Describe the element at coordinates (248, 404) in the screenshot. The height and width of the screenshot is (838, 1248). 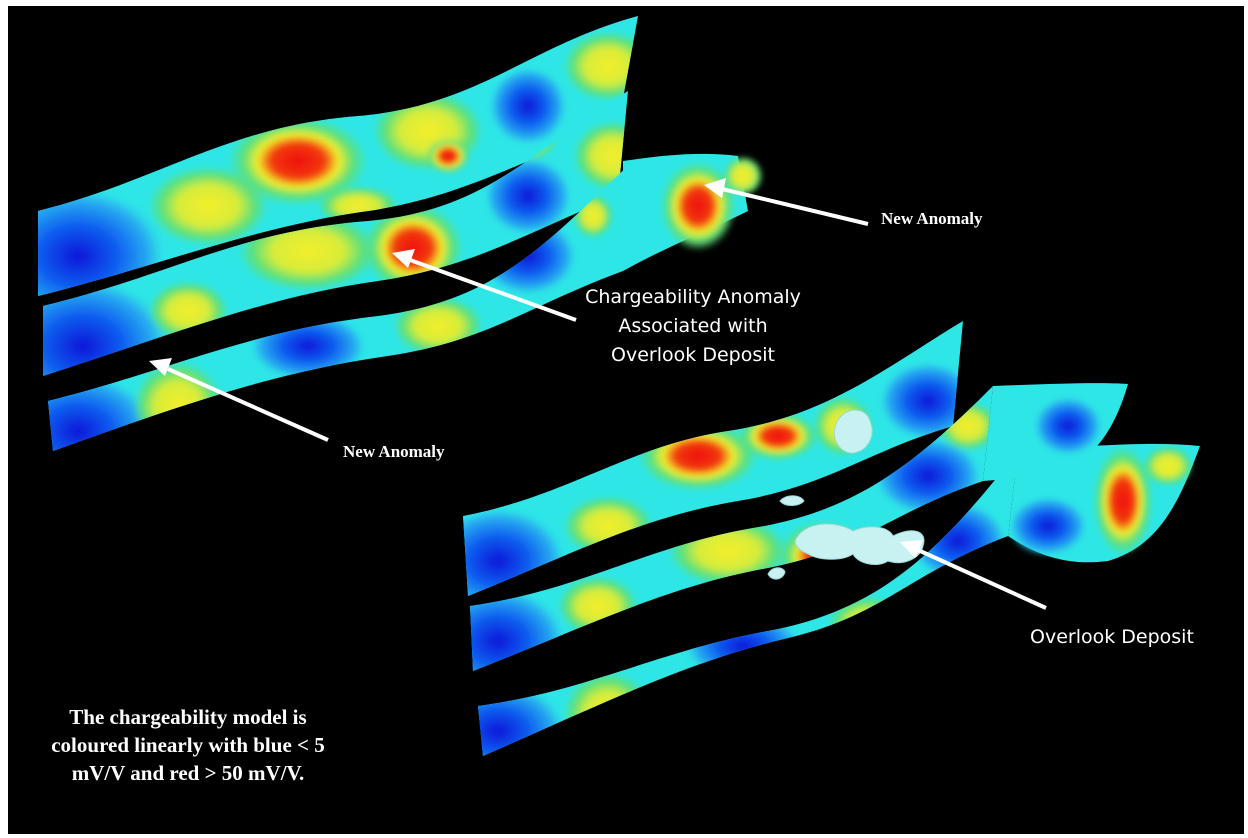
I see `arrow-new-anomaly-left` at that location.